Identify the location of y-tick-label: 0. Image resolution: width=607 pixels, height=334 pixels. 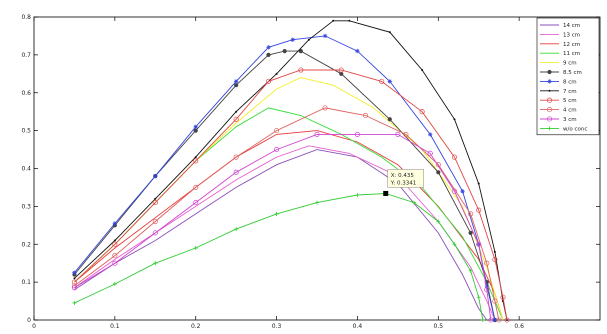
(29, 320).